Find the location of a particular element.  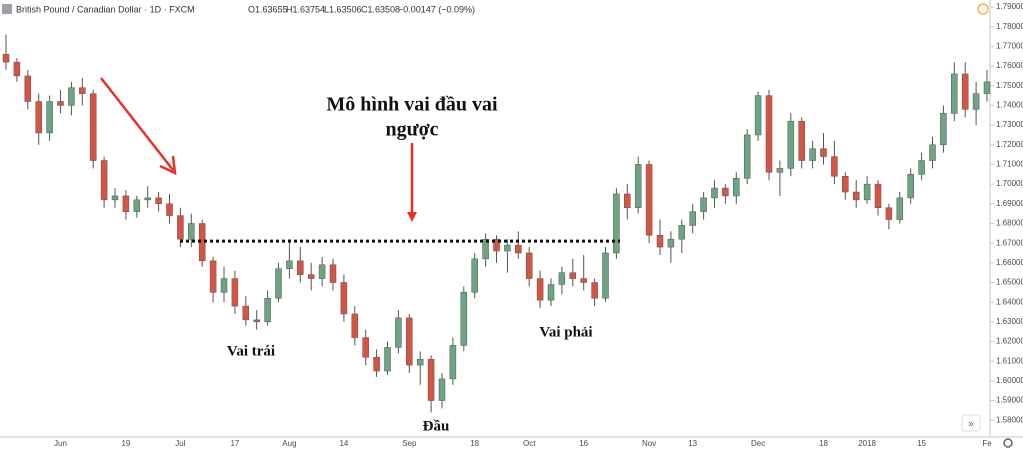

x-tick-label: Aug is located at coordinates (289, 443).